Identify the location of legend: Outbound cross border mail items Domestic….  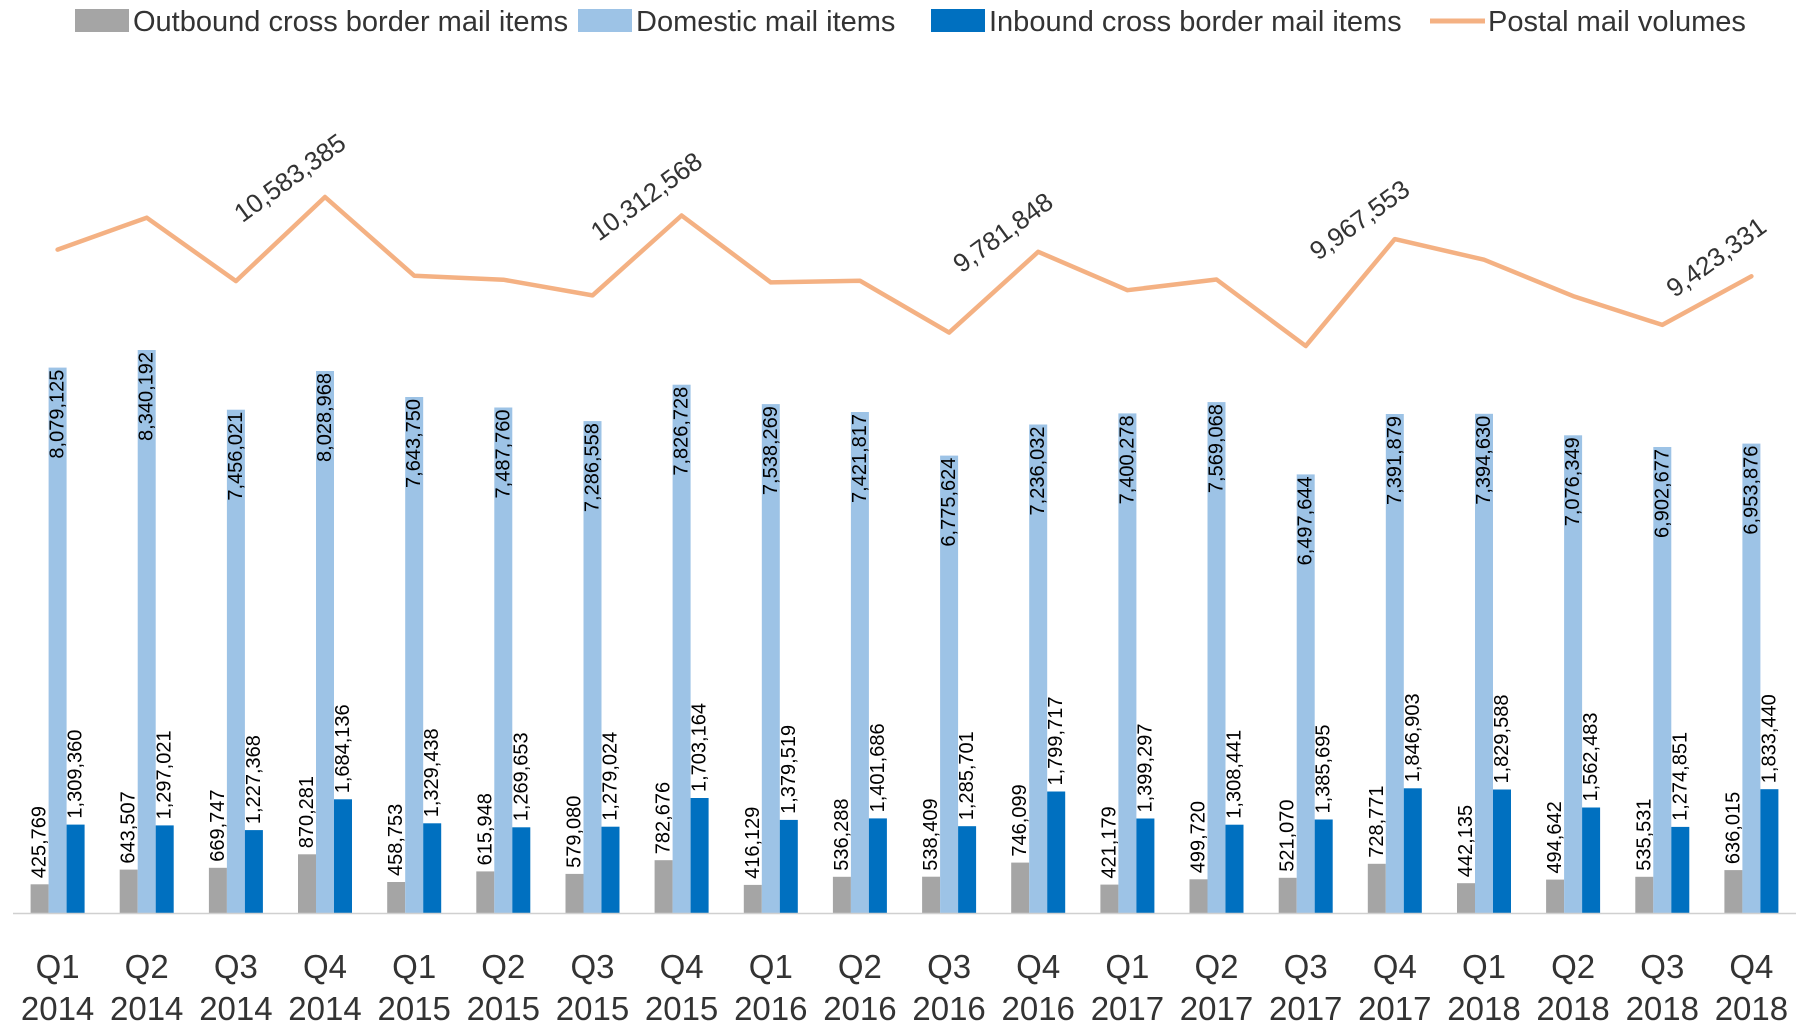
(910, 22).